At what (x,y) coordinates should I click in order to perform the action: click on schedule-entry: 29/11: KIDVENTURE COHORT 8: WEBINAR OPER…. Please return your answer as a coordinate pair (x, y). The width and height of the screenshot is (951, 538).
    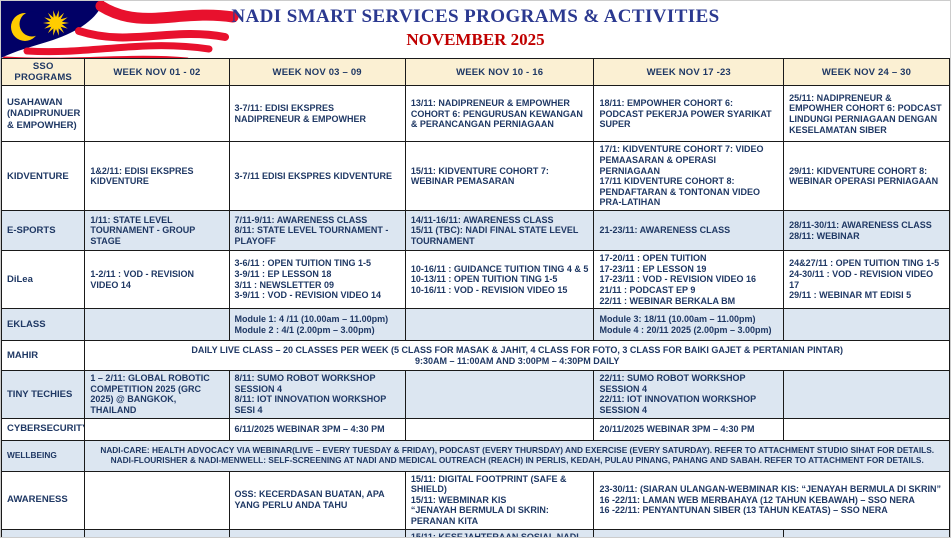
    Looking at the image, I should click on (864, 176).